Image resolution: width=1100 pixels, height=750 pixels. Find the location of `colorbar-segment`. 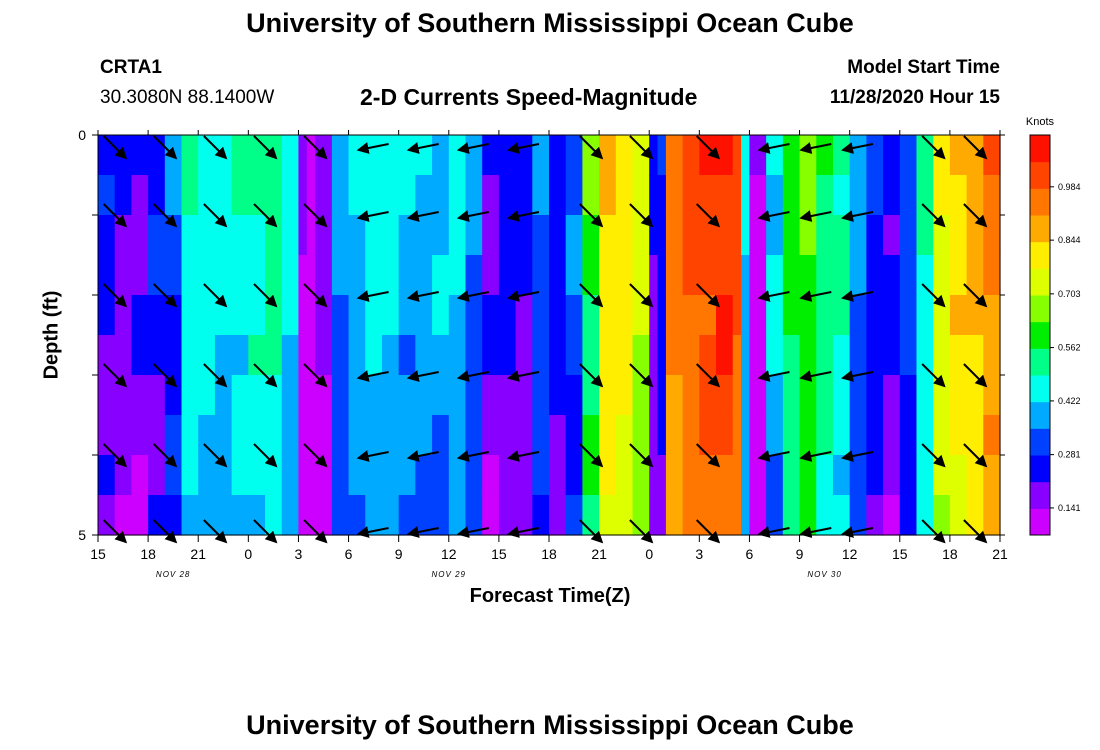

colorbar-segment is located at coordinates (1040, 495).